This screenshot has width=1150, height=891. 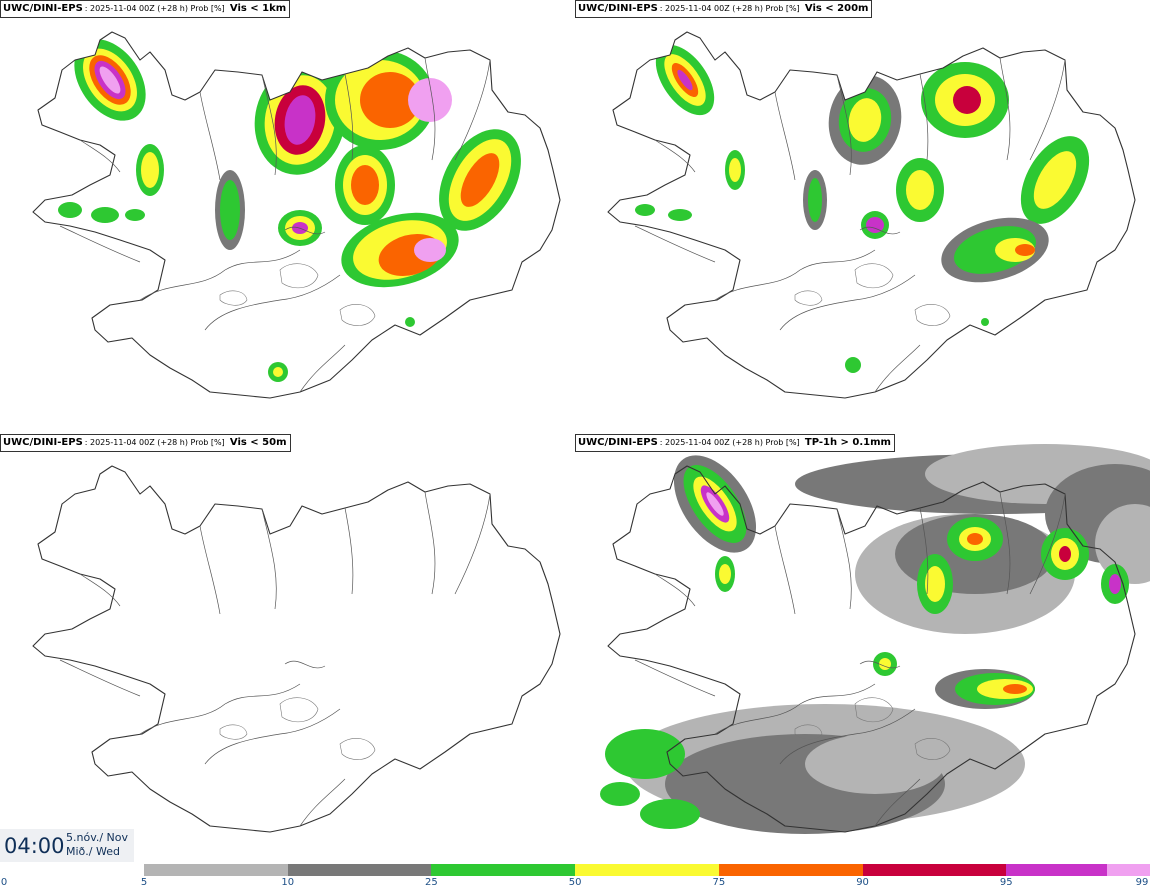 What do you see at coordinates (1142, 882) in the screenshot?
I see `colorbar-tick-label: 99` at bounding box center [1142, 882].